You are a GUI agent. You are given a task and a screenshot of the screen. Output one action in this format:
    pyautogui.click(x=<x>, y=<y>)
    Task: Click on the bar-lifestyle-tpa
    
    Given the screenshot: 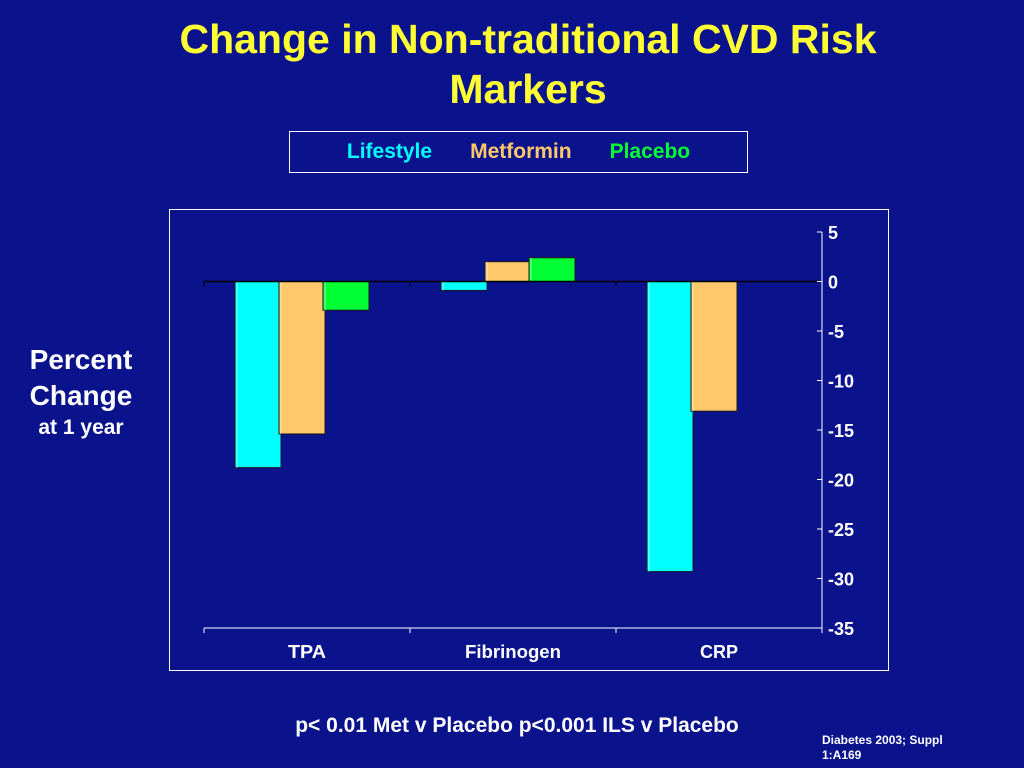 What is the action you would take?
    pyautogui.click(x=258, y=375)
    